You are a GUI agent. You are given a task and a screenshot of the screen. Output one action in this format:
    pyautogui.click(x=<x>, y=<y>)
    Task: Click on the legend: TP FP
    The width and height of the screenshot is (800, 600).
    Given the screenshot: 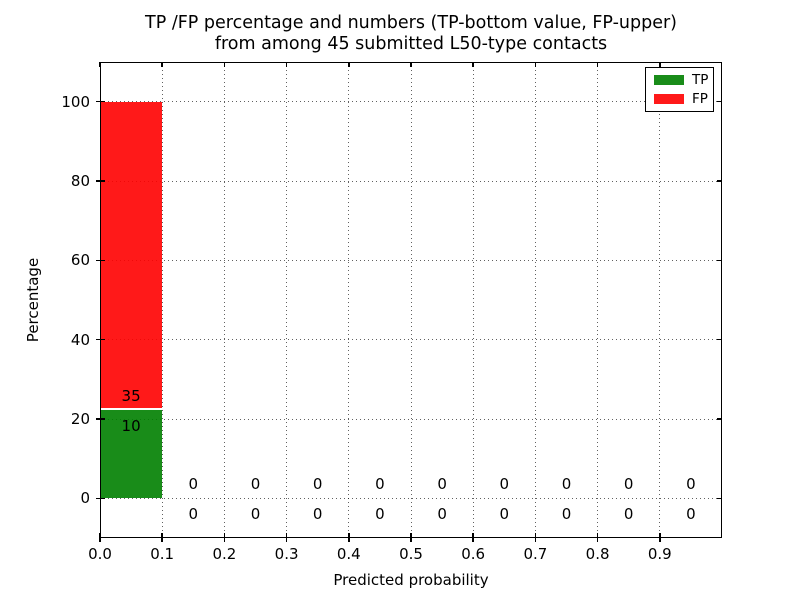 What is the action you would take?
    pyautogui.click(x=679, y=89)
    